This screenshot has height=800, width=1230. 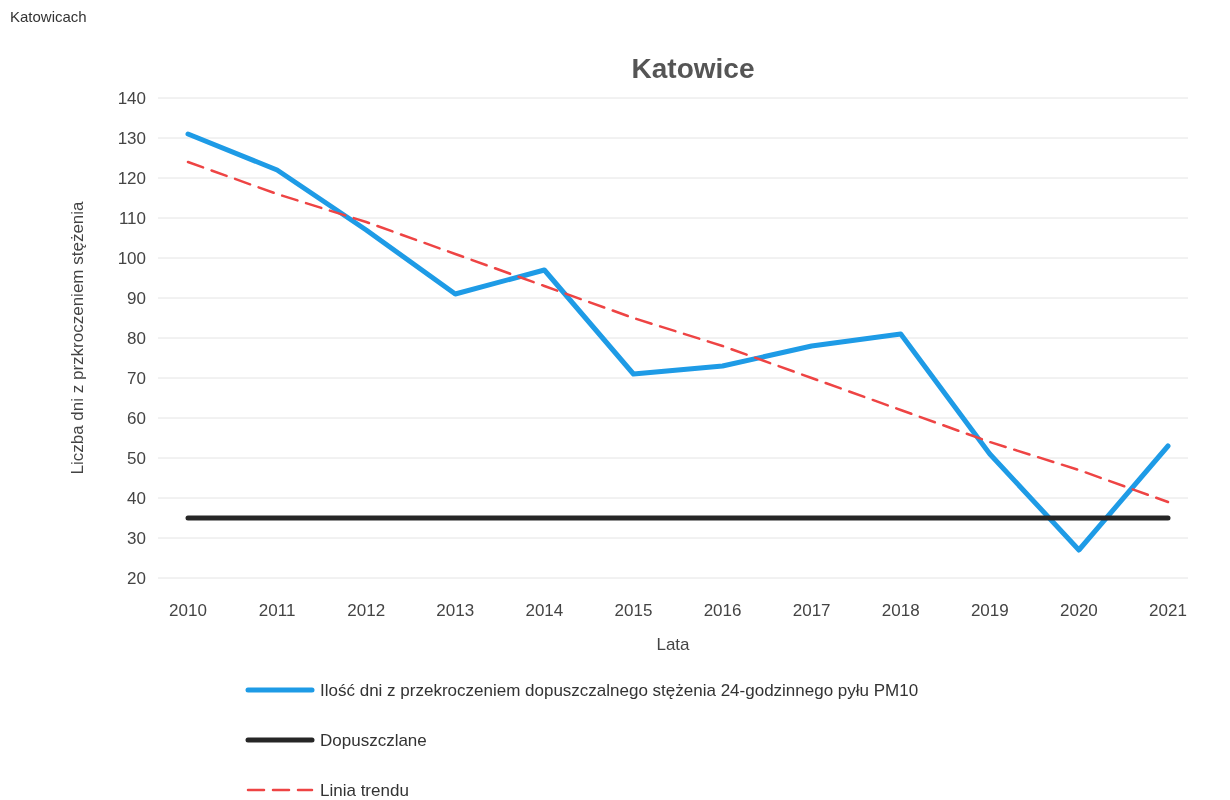 I want to click on legend-label: Ilość dni z przekroczeniem dopuszczalnego stężenia 24-godzinnego pyłu PM10, so click(x=619, y=690).